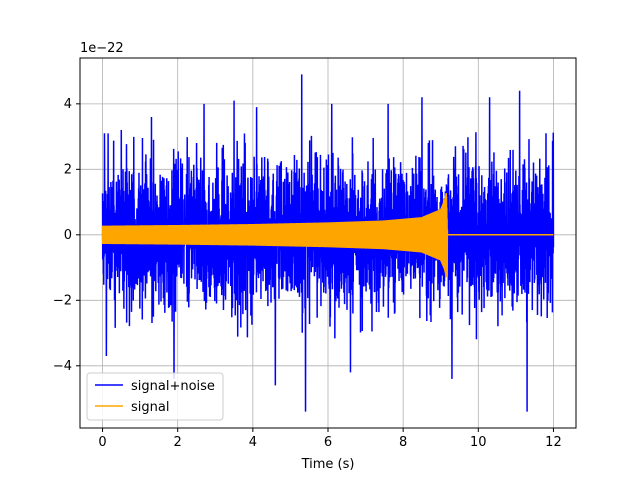  What do you see at coordinates (62, 366) in the screenshot?
I see `y-tick-label: −4` at bounding box center [62, 366].